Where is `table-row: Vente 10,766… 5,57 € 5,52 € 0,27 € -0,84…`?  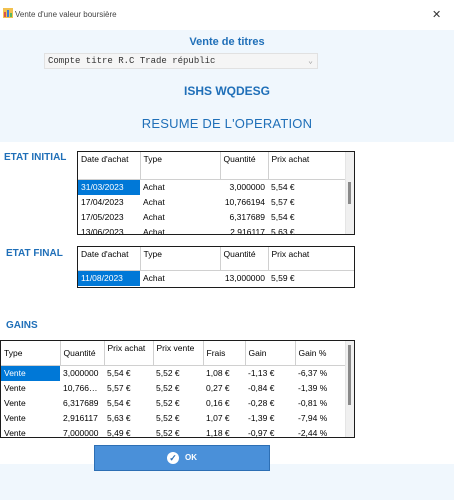 table-row: Vente 10,766… 5,57 € 5,52 € 0,27 € -0,84… is located at coordinates (173, 388).